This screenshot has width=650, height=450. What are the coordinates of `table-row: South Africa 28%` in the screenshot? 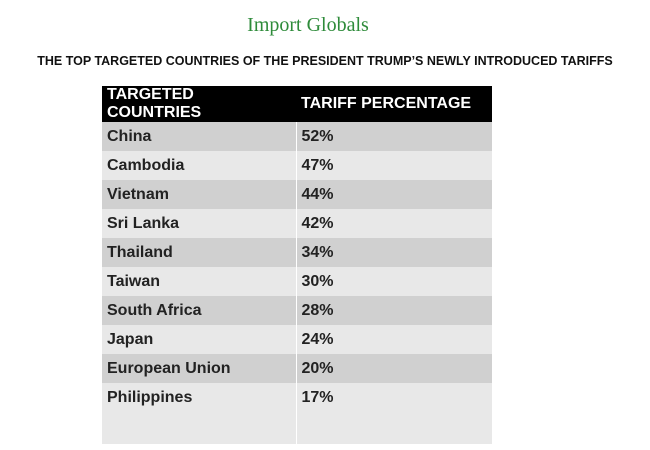 It's located at (297, 310).